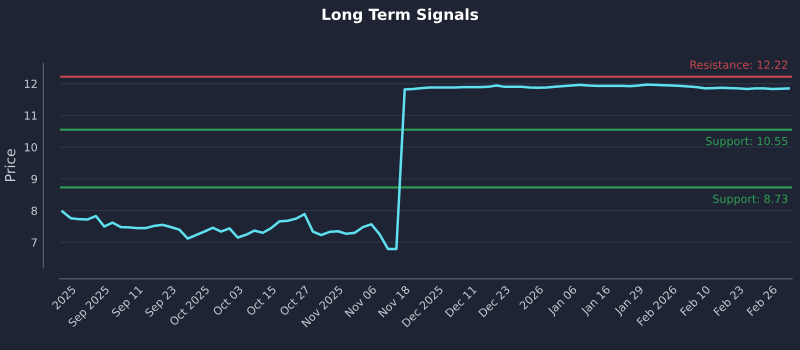 The width and height of the screenshot is (800, 350). I want to click on x-tick-label: Feb 10, so click(695, 300).